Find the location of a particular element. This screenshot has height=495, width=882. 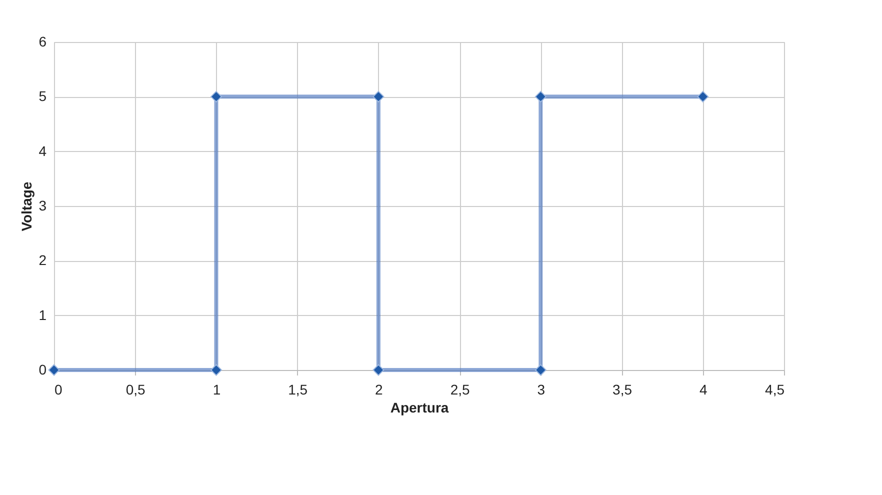

y-tick-label: 6 is located at coordinates (42, 42).